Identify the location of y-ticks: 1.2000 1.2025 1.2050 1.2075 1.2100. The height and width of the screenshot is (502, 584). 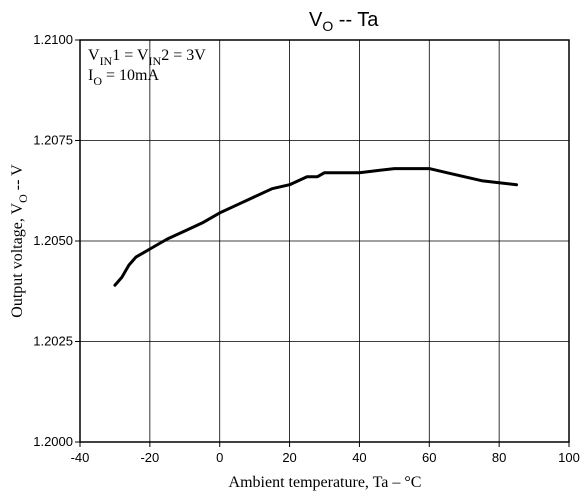
(56, 240).